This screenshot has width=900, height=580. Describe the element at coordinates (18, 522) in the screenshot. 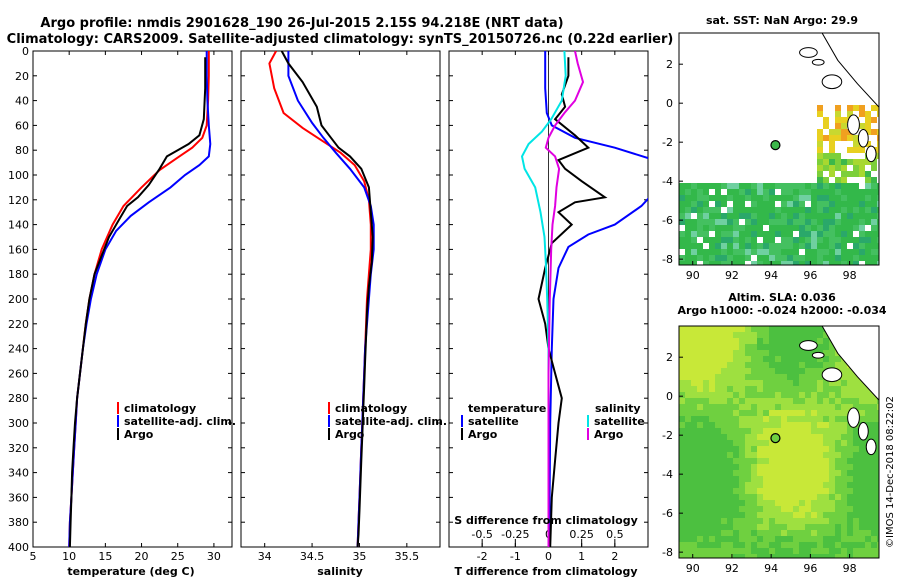

I see `depth-tick-label: 380` at that location.